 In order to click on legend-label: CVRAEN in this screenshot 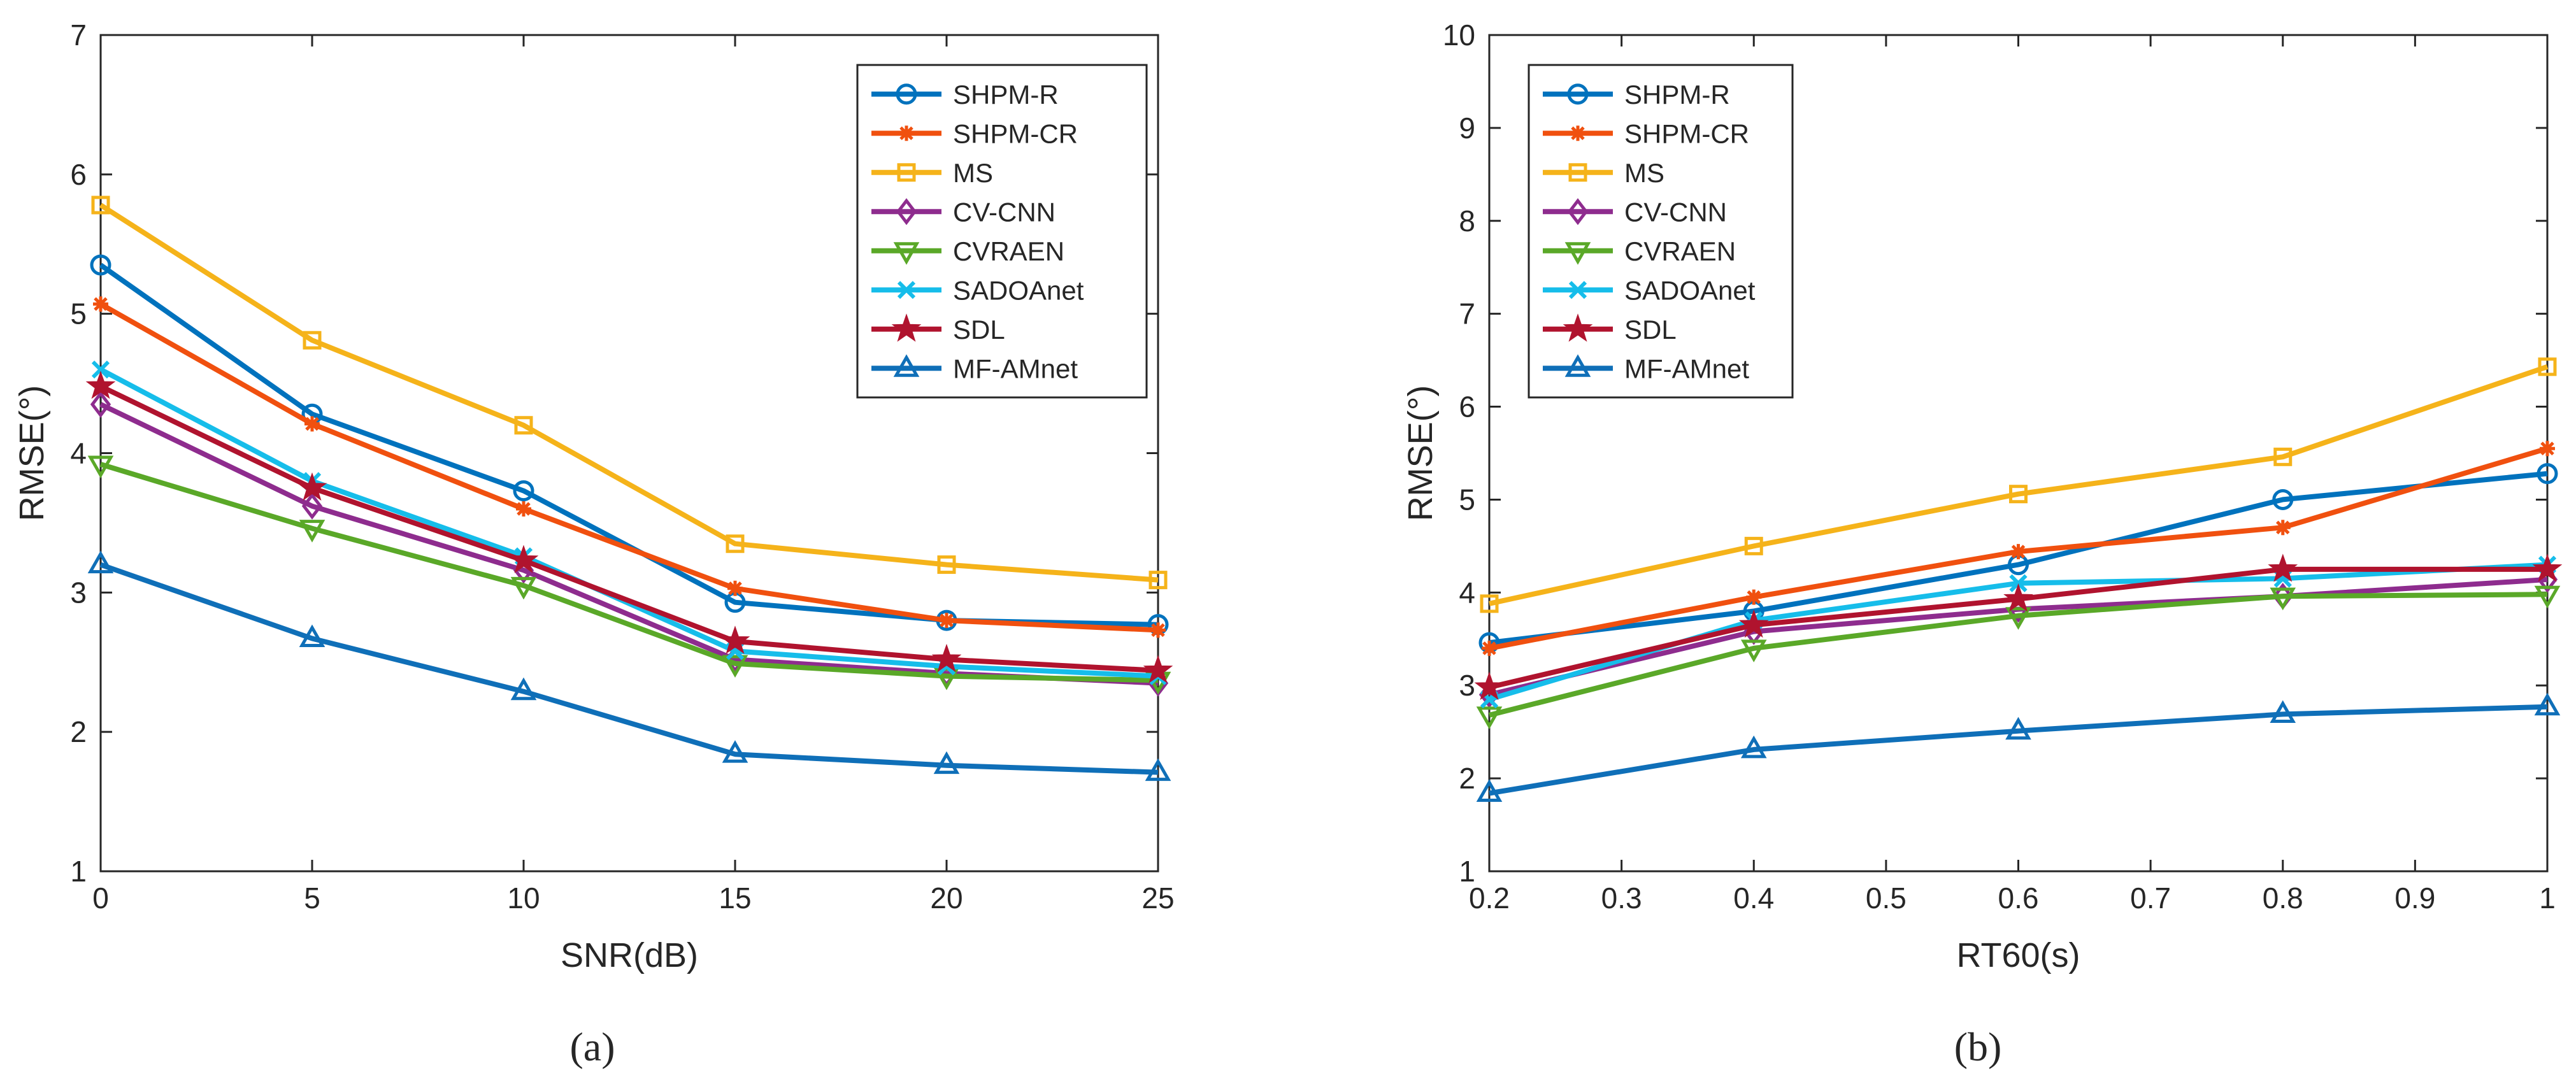, I will do `click(1680, 251)`.